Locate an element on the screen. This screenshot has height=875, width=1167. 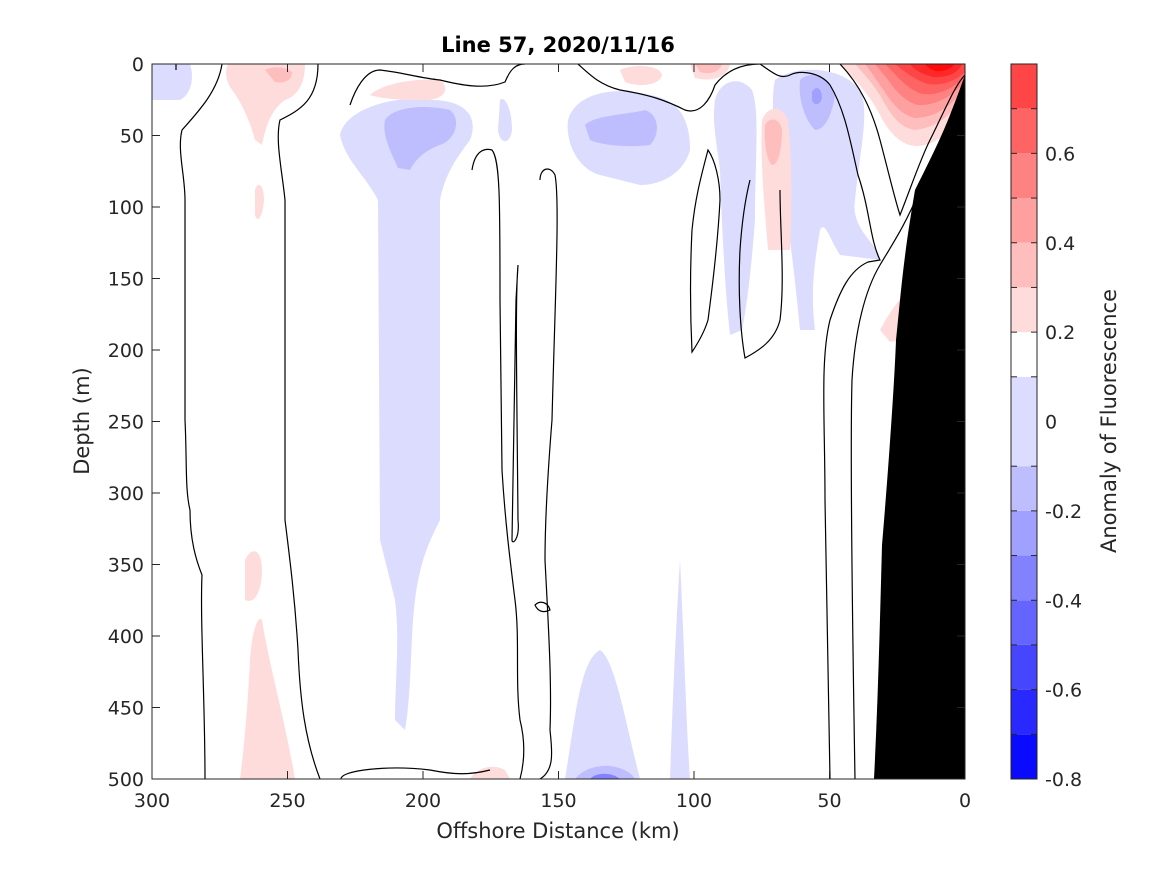
y-tick-label: 100 is located at coordinates (126, 208).